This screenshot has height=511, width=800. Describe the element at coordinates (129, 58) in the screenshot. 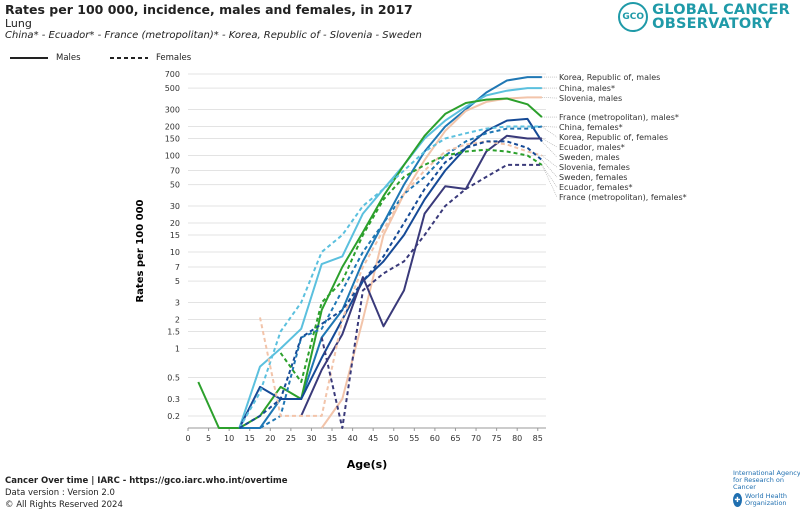

I see `dashed-line-icon` at that location.